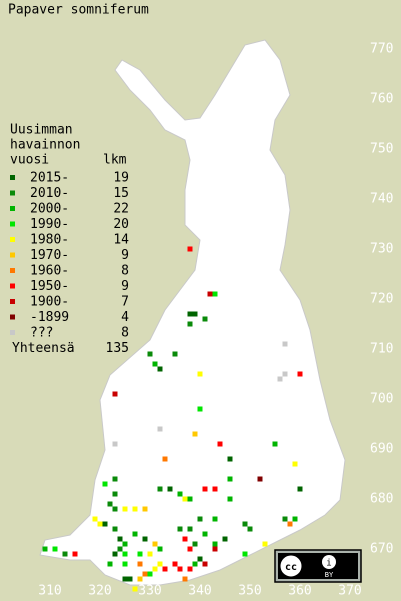 The width and height of the screenshot is (401, 601). Describe the element at coordinates (115, 160) in the screenshot. I see `legend-count-heading: lkm` at that location.